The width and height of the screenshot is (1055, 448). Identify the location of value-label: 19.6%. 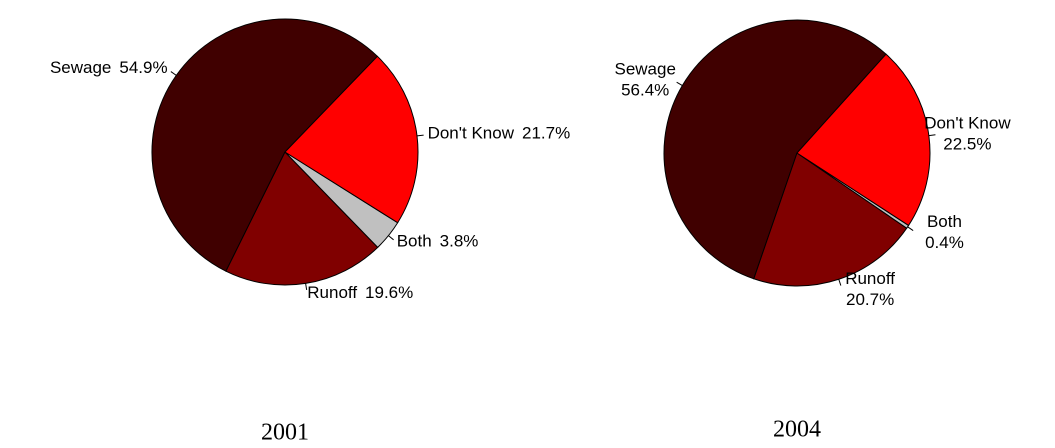
(389, 292).